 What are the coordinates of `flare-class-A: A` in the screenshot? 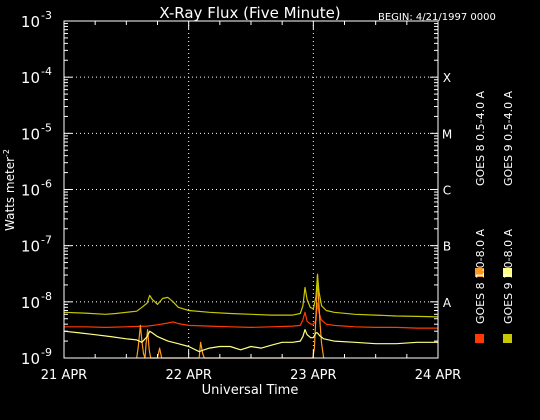 It's located at (447, 303).